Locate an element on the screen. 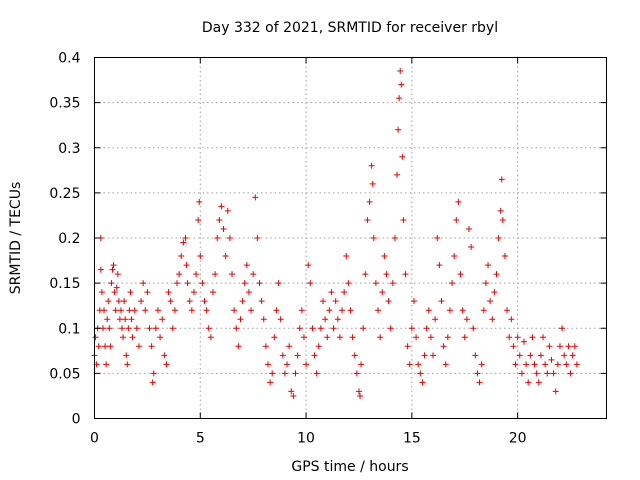 Image resolution: width=640 pixels, height=480 pixels. y-tick-label: 0.35 is located at coordinates (64, 104).